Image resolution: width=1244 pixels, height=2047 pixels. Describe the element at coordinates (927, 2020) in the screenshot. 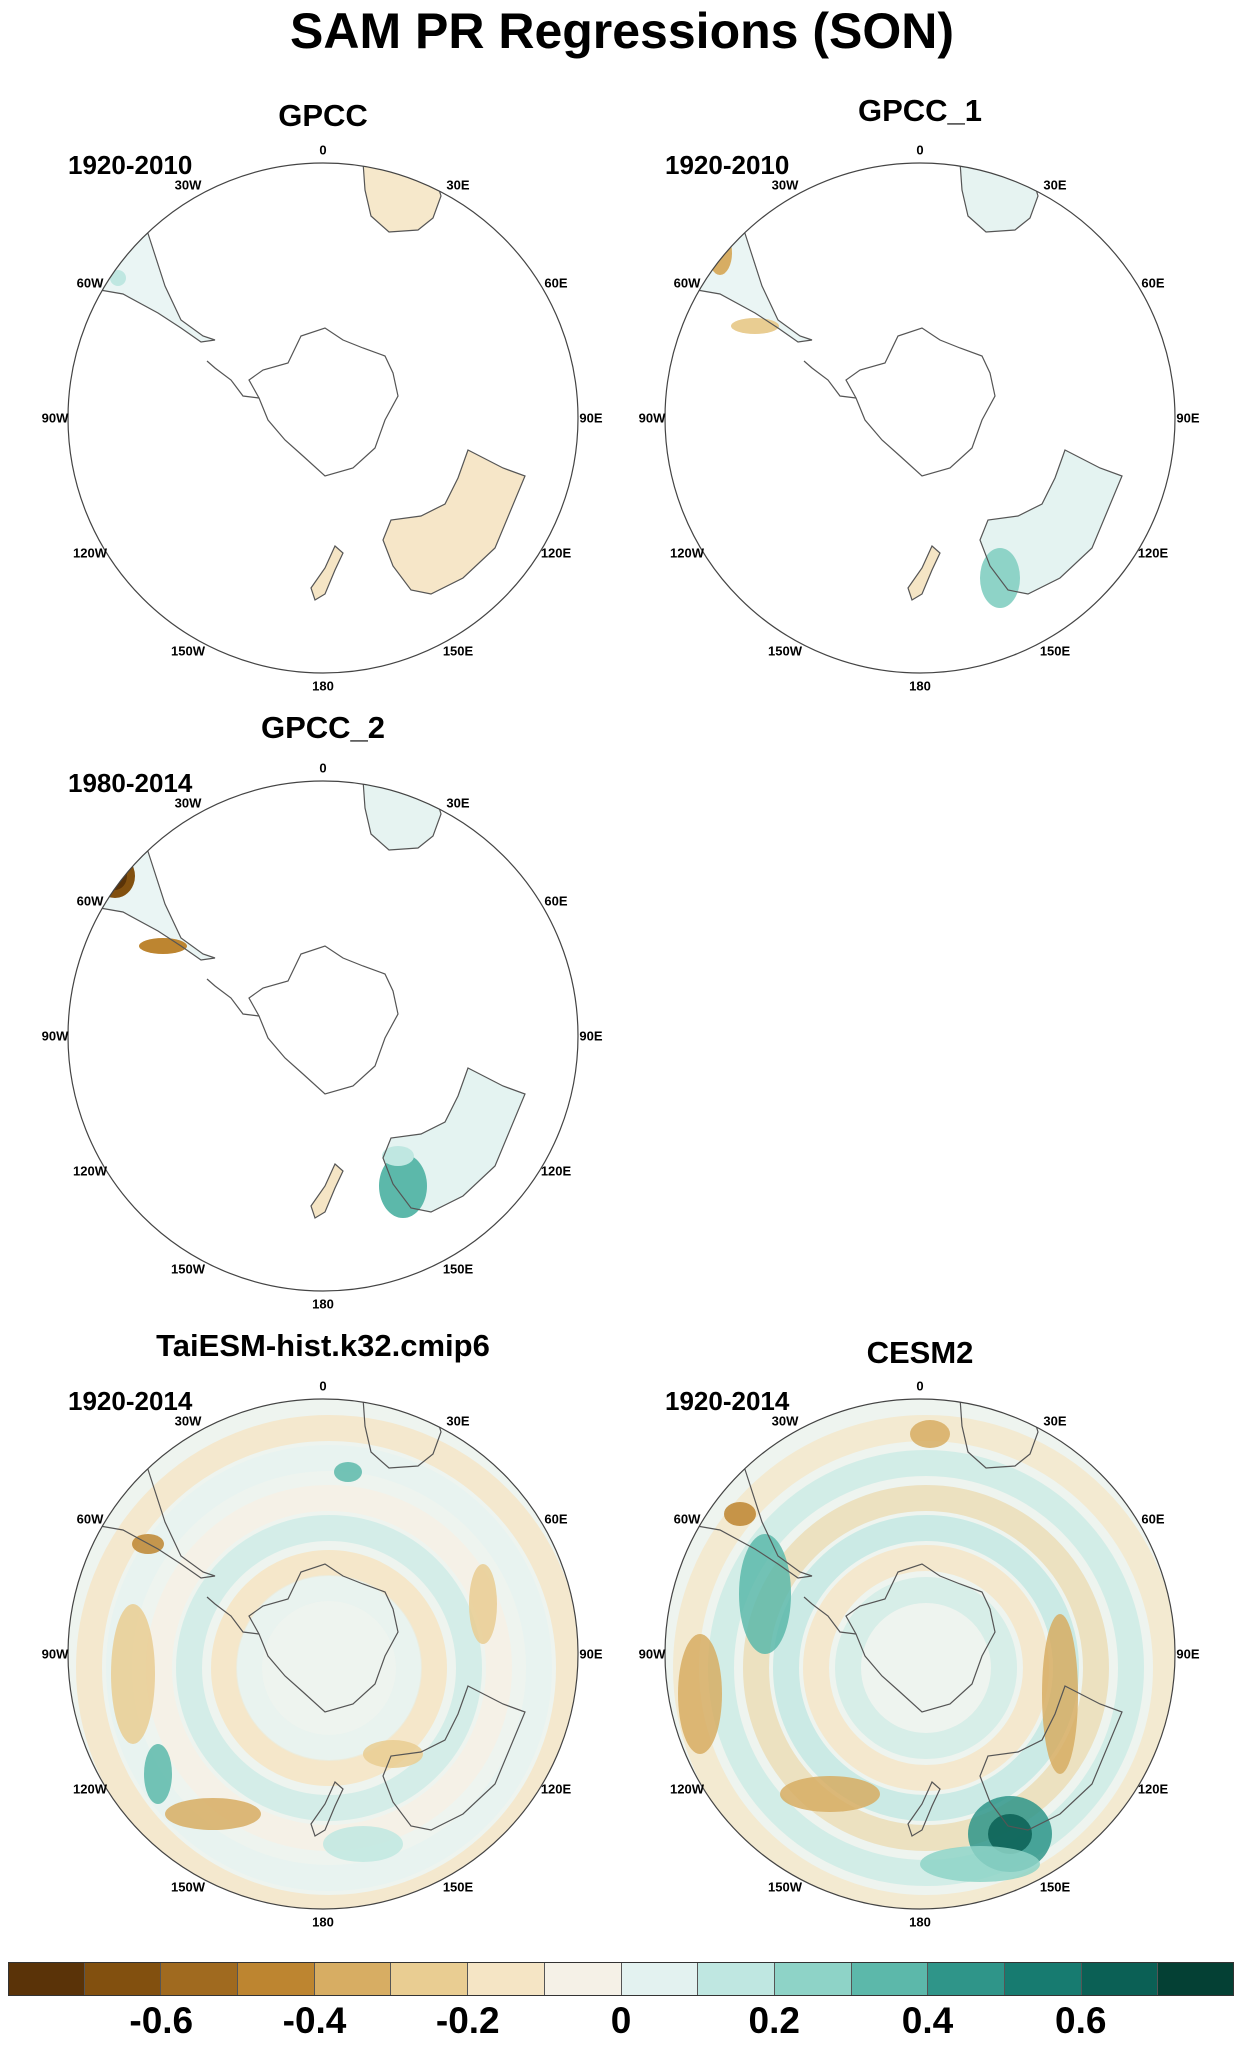

I see `colorbar-tick-label: 0.4` at that location.